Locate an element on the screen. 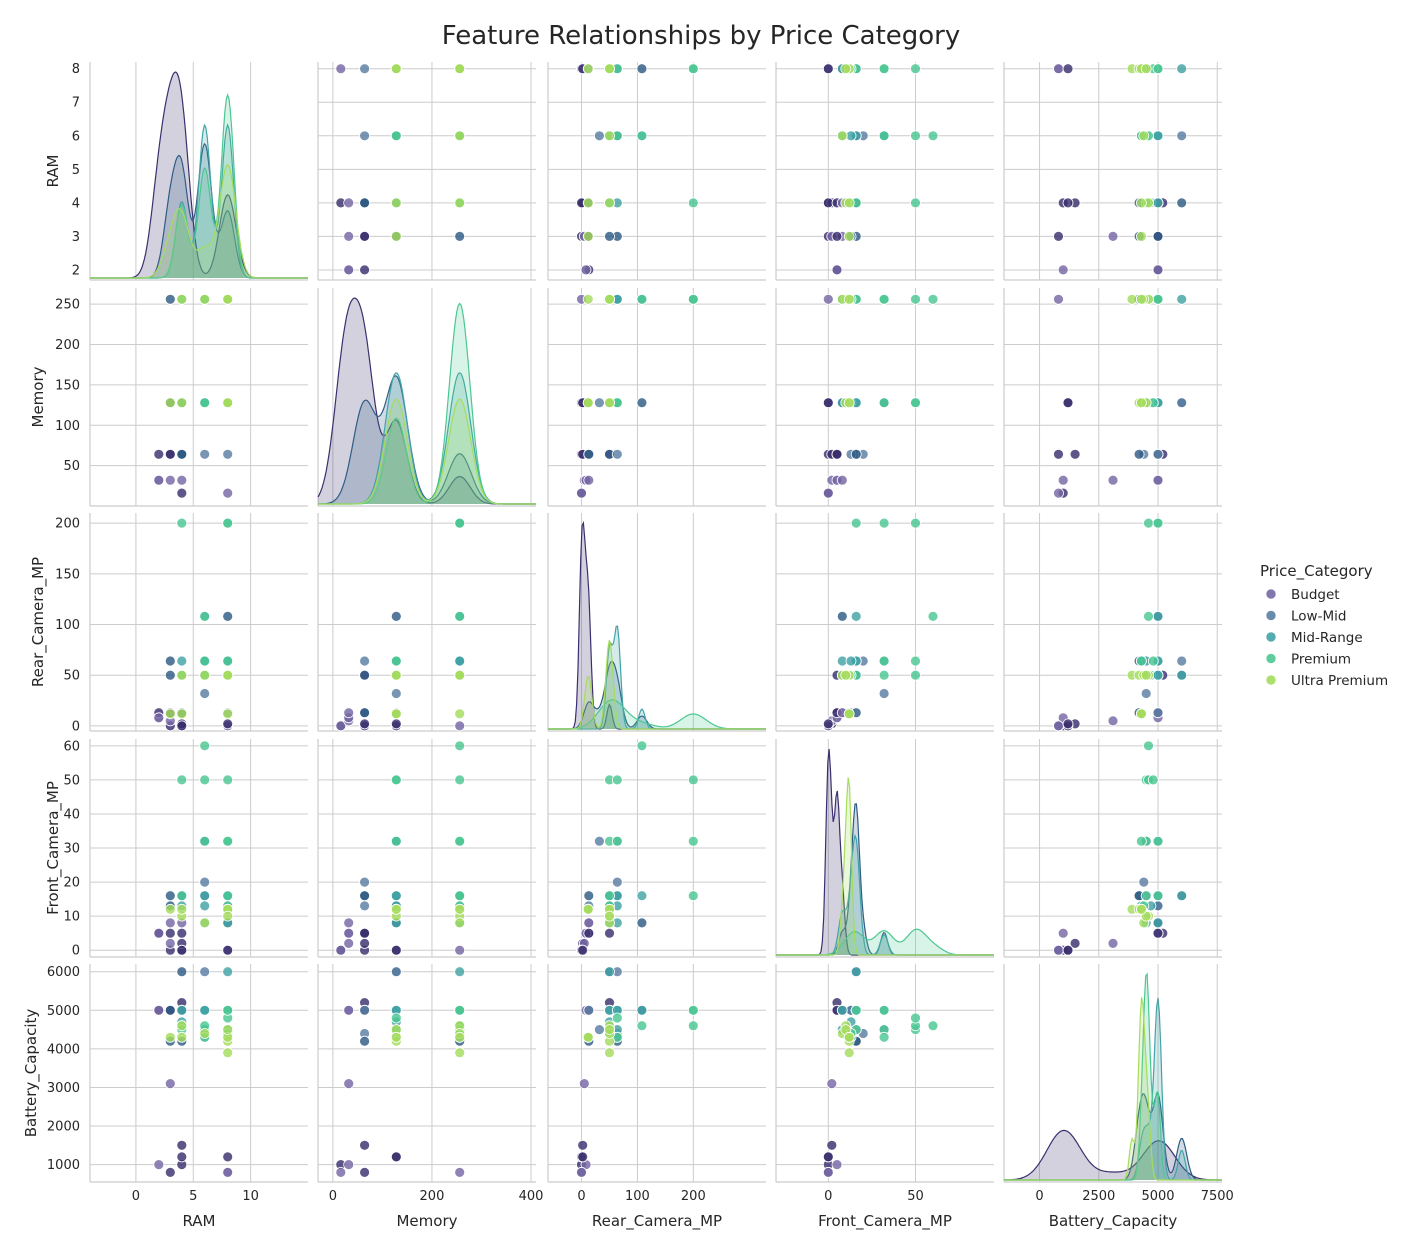 The height and width of the screenshot is (1250, 1402). x-tick-label: 7500 is located at coordinates (1217, 1196).